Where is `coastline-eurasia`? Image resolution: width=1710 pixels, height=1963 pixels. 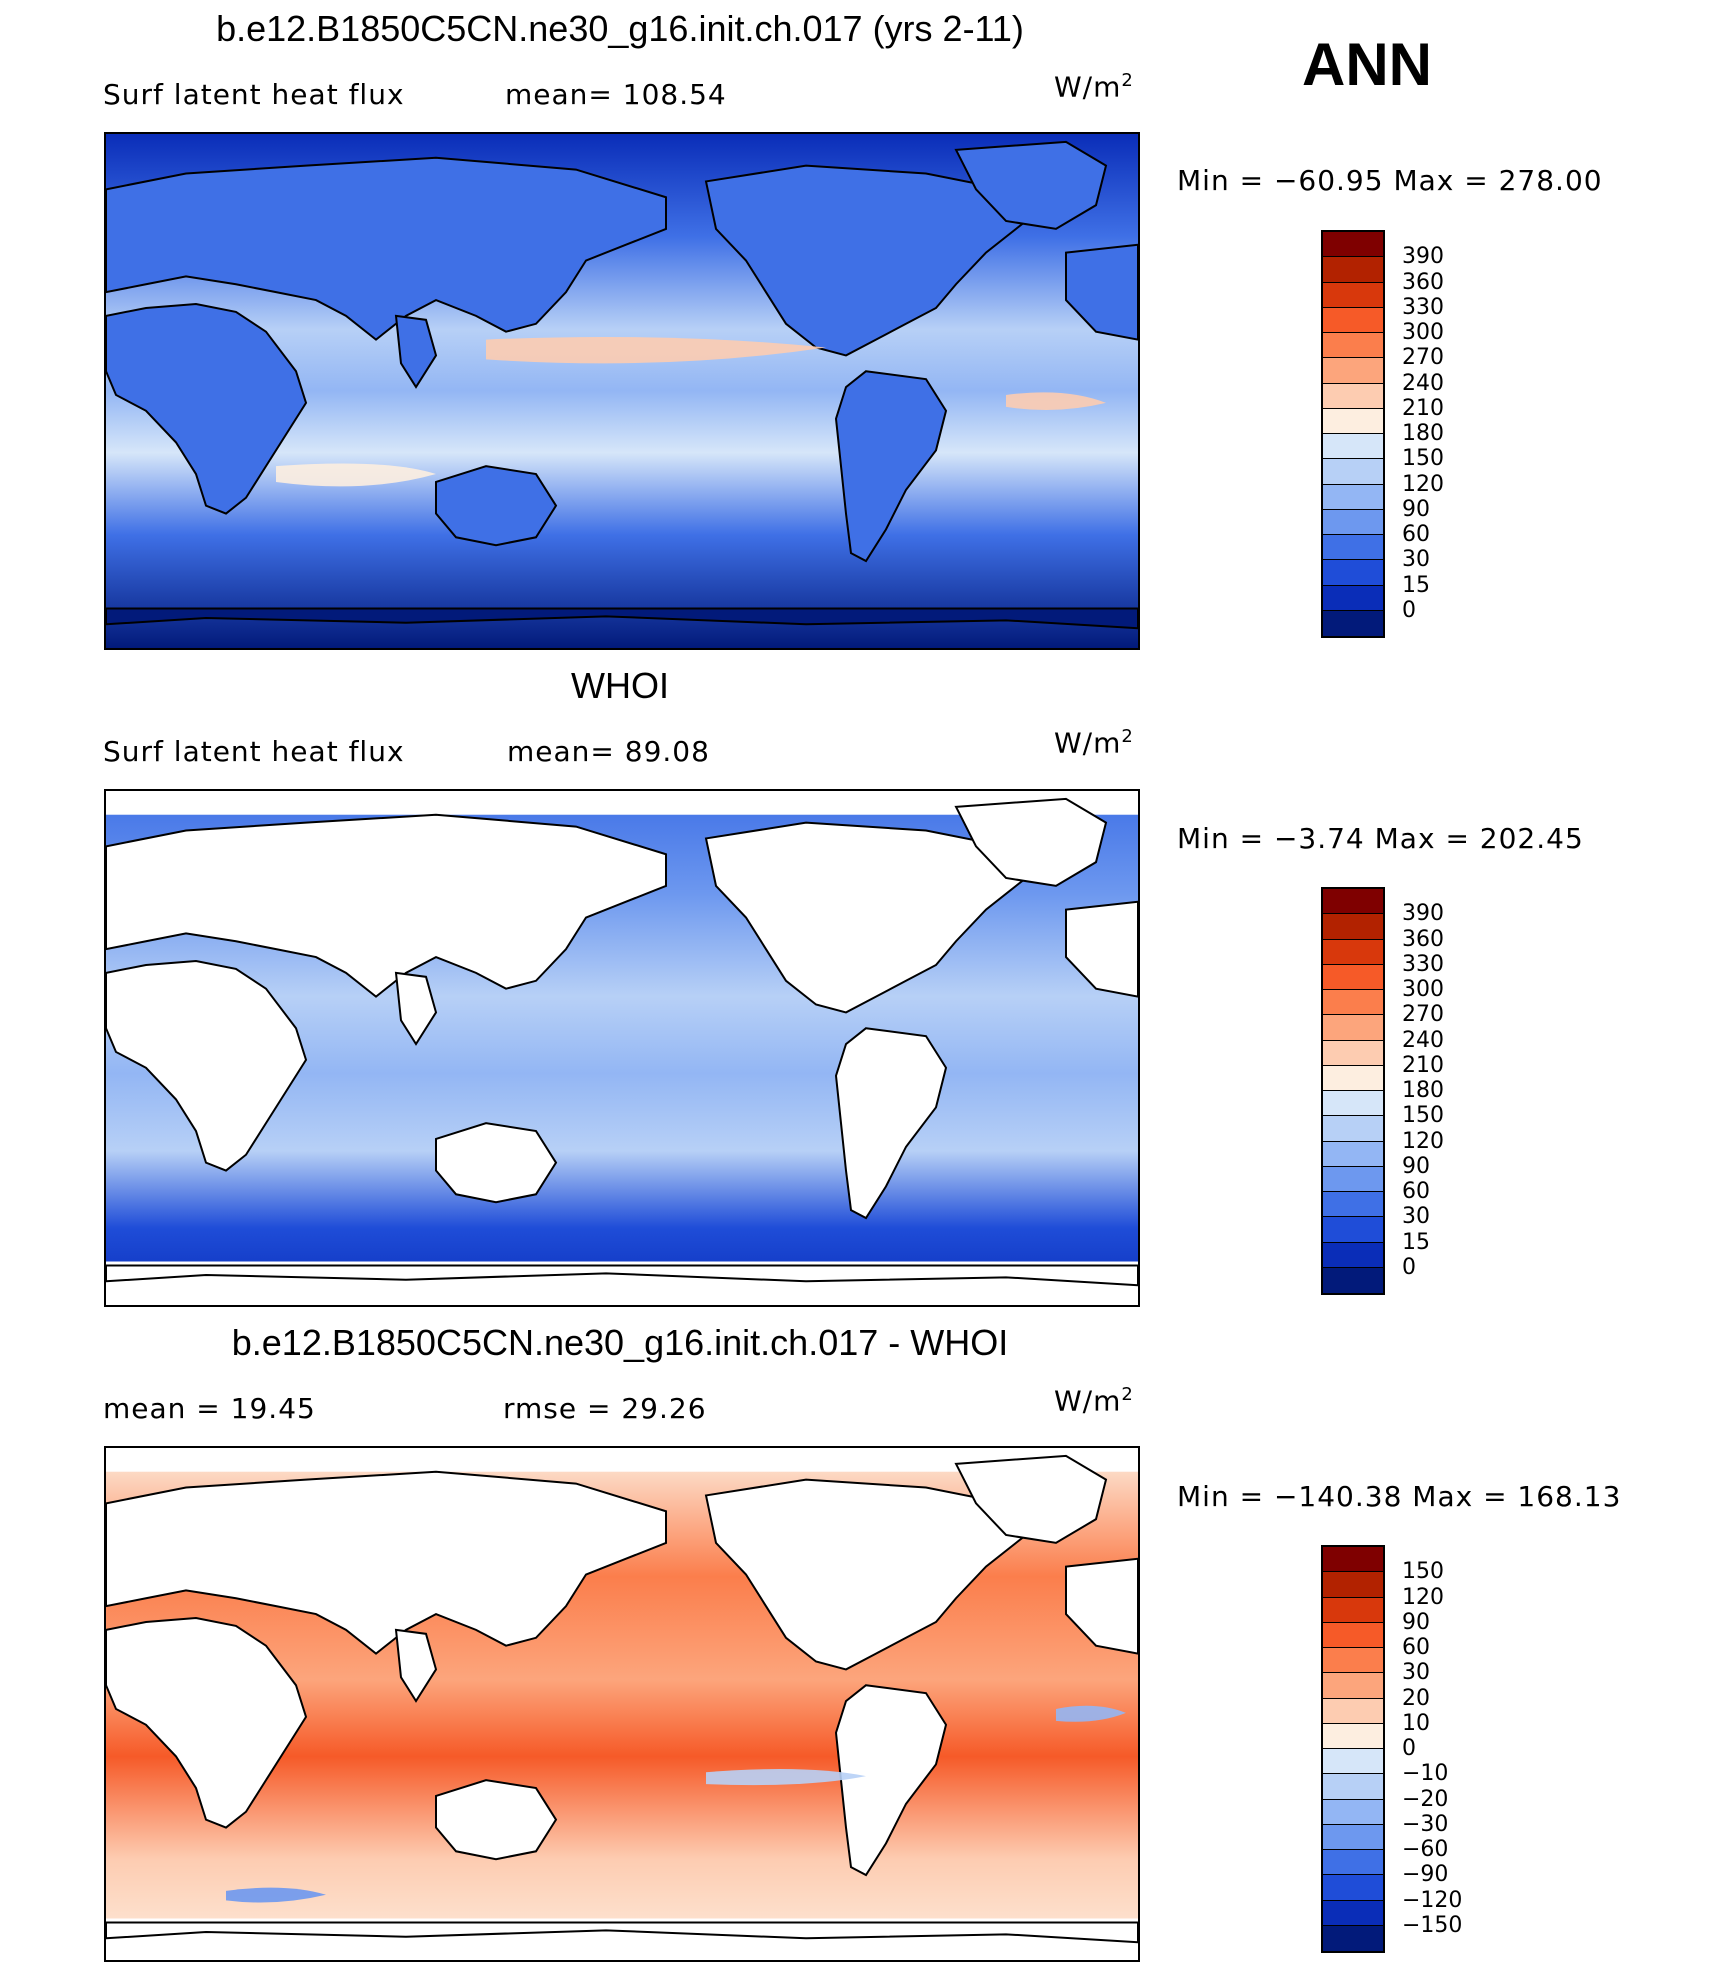 coastline-eurasia is located at coordinates (386, 906).